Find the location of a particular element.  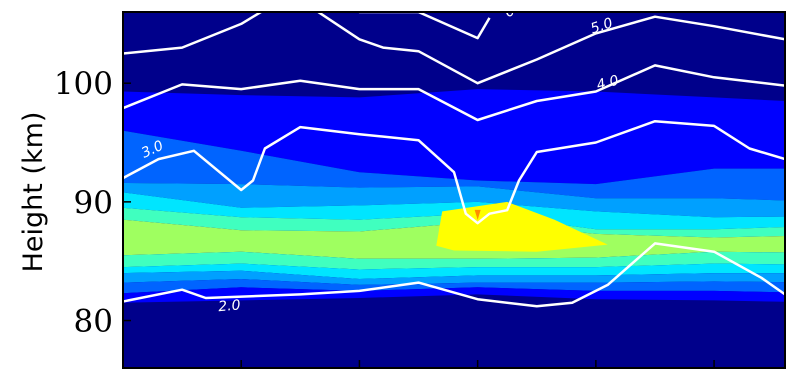

y-tick-label-80: 80 is located at coordinates (93, 322).